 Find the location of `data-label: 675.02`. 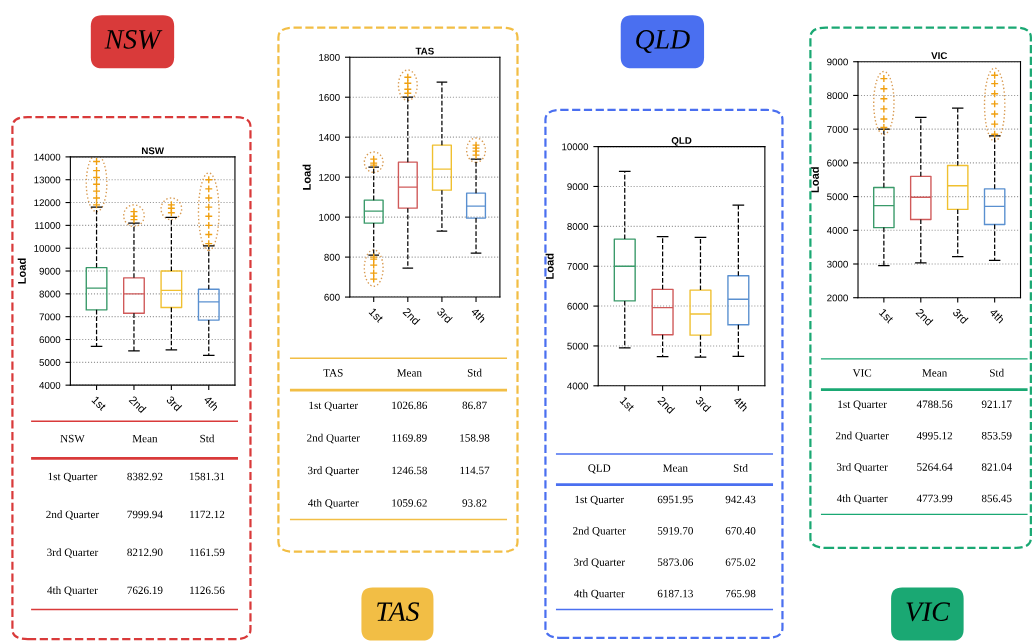

data-label: 675.02 is located at coordinates (740, 562).